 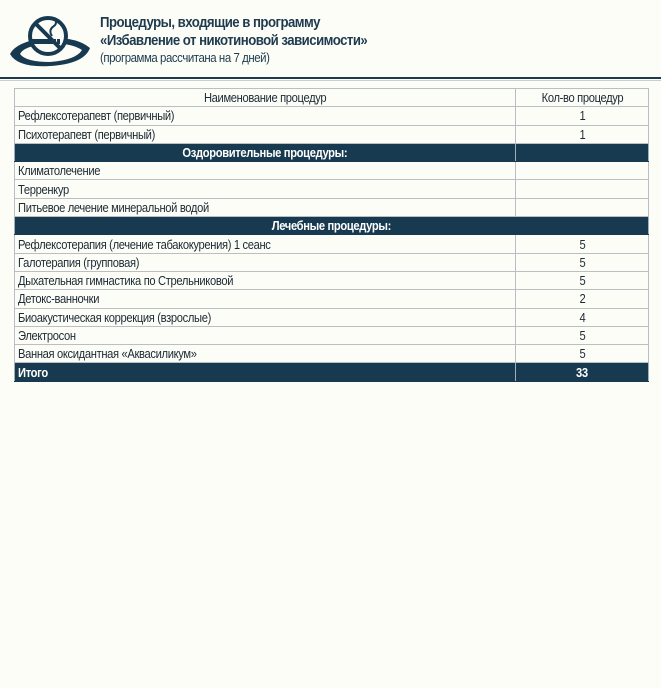 I want to click on procedure-name: Электросон, so click(x=265, y=335).